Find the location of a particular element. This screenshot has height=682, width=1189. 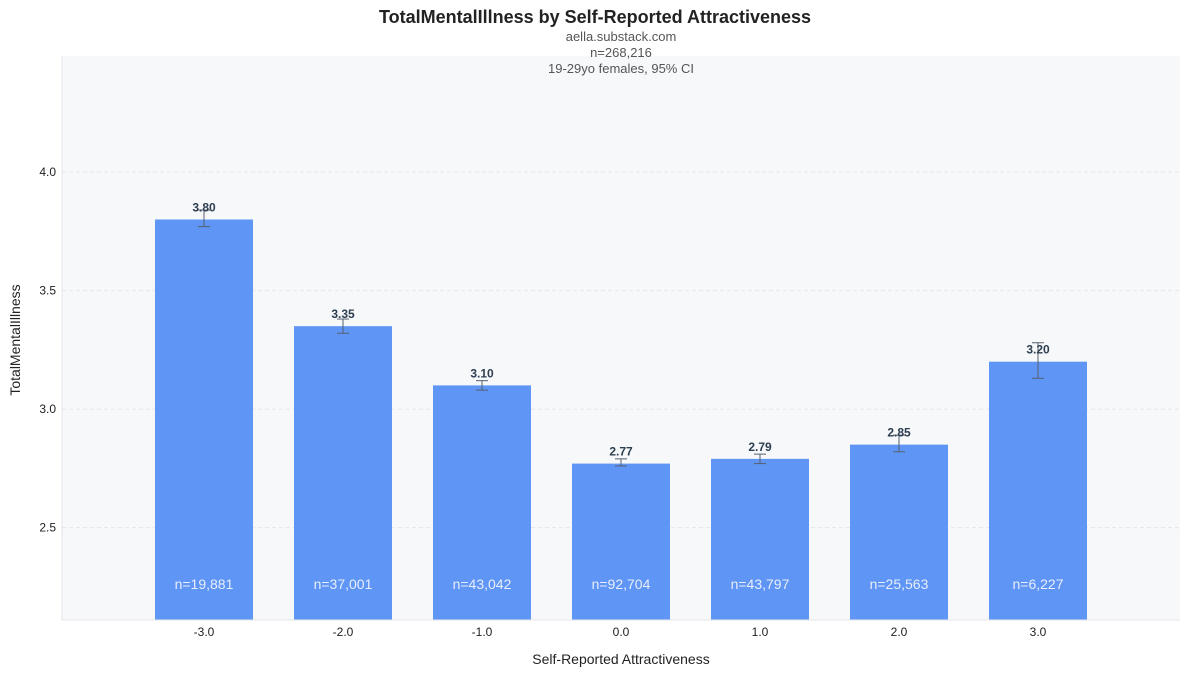

sample-size-label: n=19,881 is located at coordinates (204, 584).